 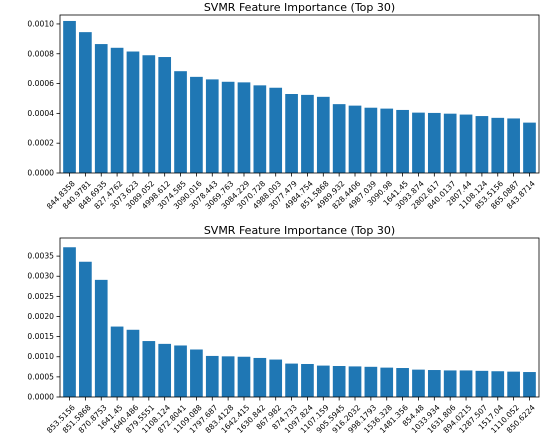 What do you see at coordinates (434, 383) in the screenshot?
I see `bar-1033.934` at bounding box center [434, 383].